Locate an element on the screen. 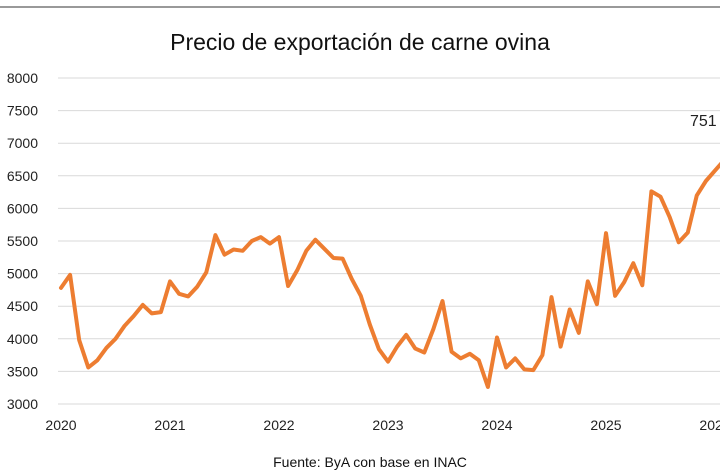 The image size is (720, 475). x-tick-label: 2023 is located at coordinates (387, 425).